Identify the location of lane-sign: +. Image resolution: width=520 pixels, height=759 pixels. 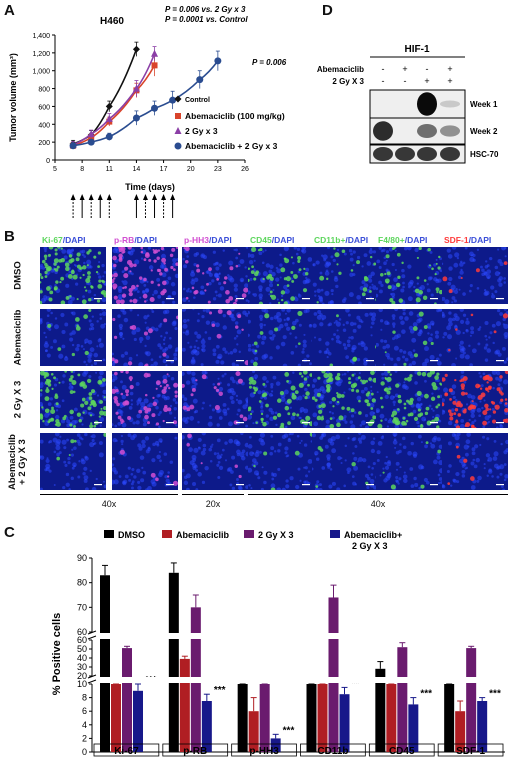
(449, 81).